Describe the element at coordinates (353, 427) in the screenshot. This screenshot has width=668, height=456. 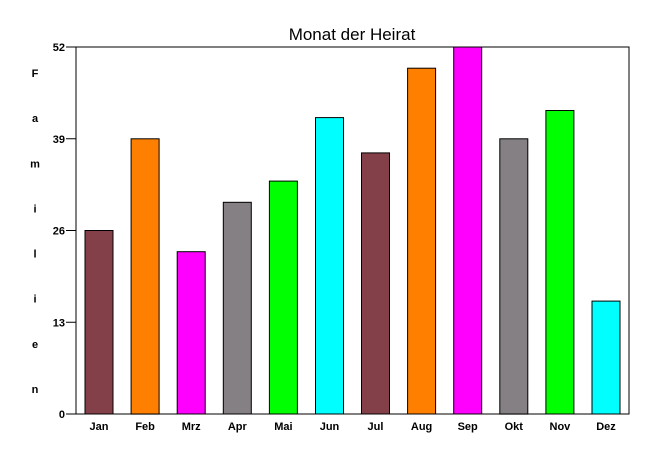
I see `x-axis-ticks: Jan Feb Mrz Apr Mai Jun Jul Aug Sep Okt Nov Dez` at that location.